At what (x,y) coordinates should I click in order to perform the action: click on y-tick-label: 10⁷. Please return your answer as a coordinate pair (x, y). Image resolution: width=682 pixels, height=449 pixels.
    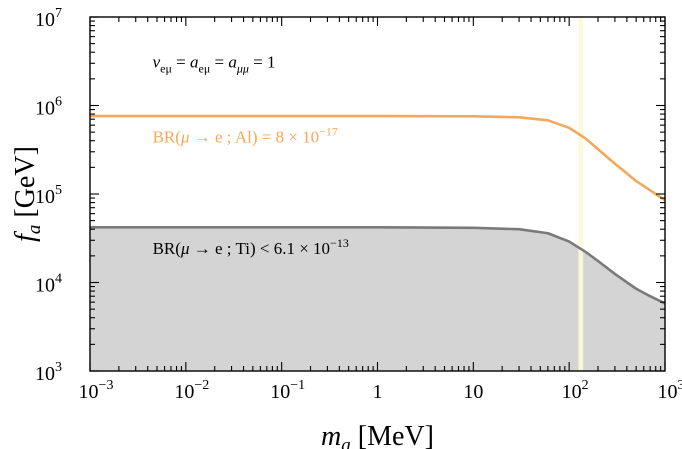
    Looking at the image, I should click on (48, 18).